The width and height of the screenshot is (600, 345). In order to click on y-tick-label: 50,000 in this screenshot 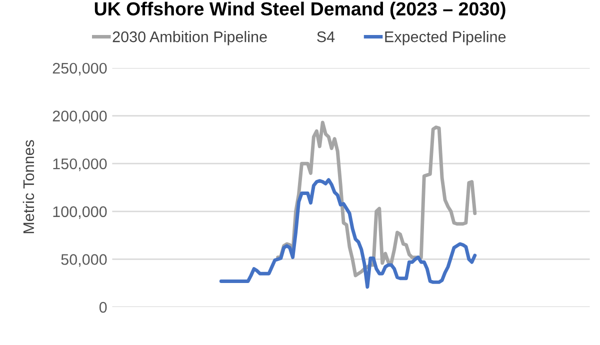, I will do `click(84, 260)`.